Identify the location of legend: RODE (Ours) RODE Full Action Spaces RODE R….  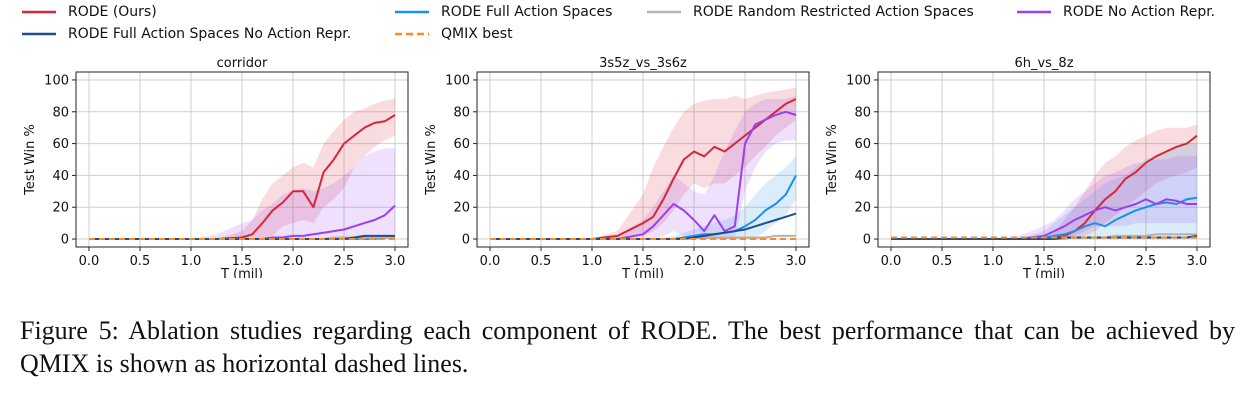
(625, 29).